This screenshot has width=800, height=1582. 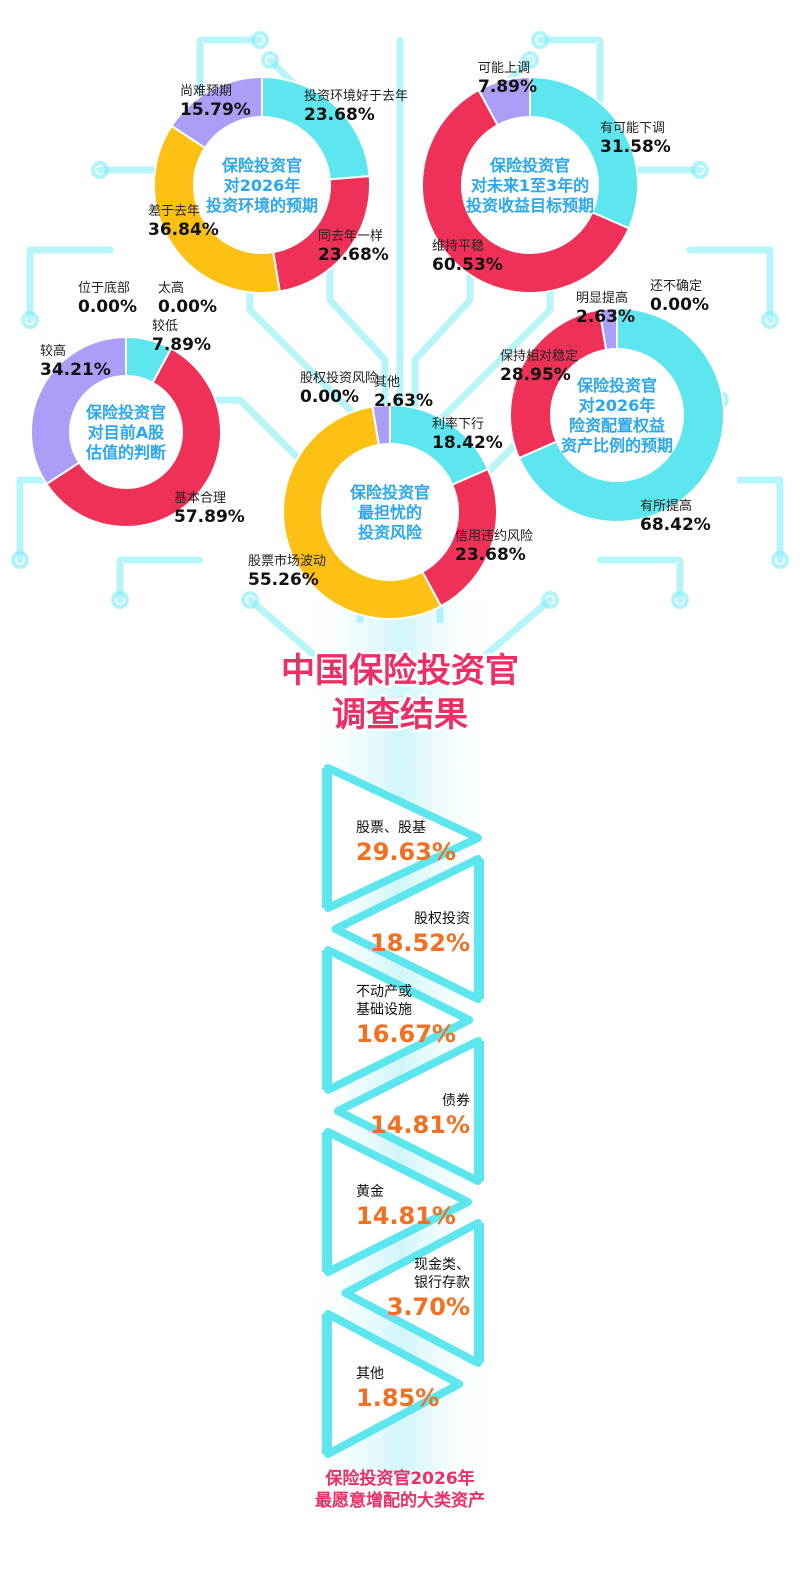 I want to click on asset-bar-6: 现金类、银行存款 3.70%, so click(x=412, y=1293).